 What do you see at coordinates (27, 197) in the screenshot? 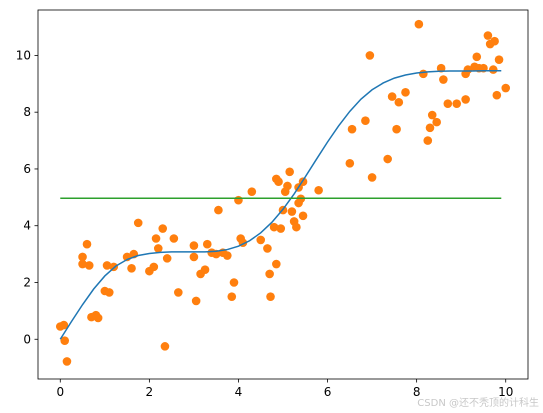
I see `y-axis: 0 2 4 6 8 10` at bounding box center [27, 197].